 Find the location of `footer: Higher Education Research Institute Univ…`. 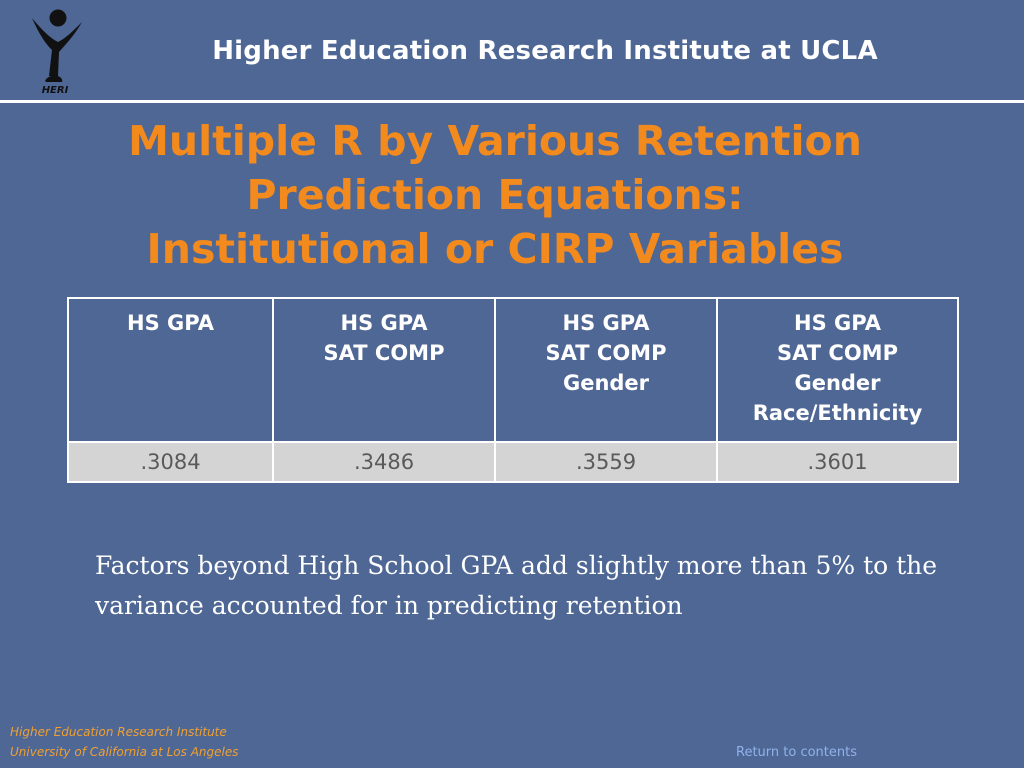

footer: Higher Education Research Institute Univ… is located at coordinates (124, 742).